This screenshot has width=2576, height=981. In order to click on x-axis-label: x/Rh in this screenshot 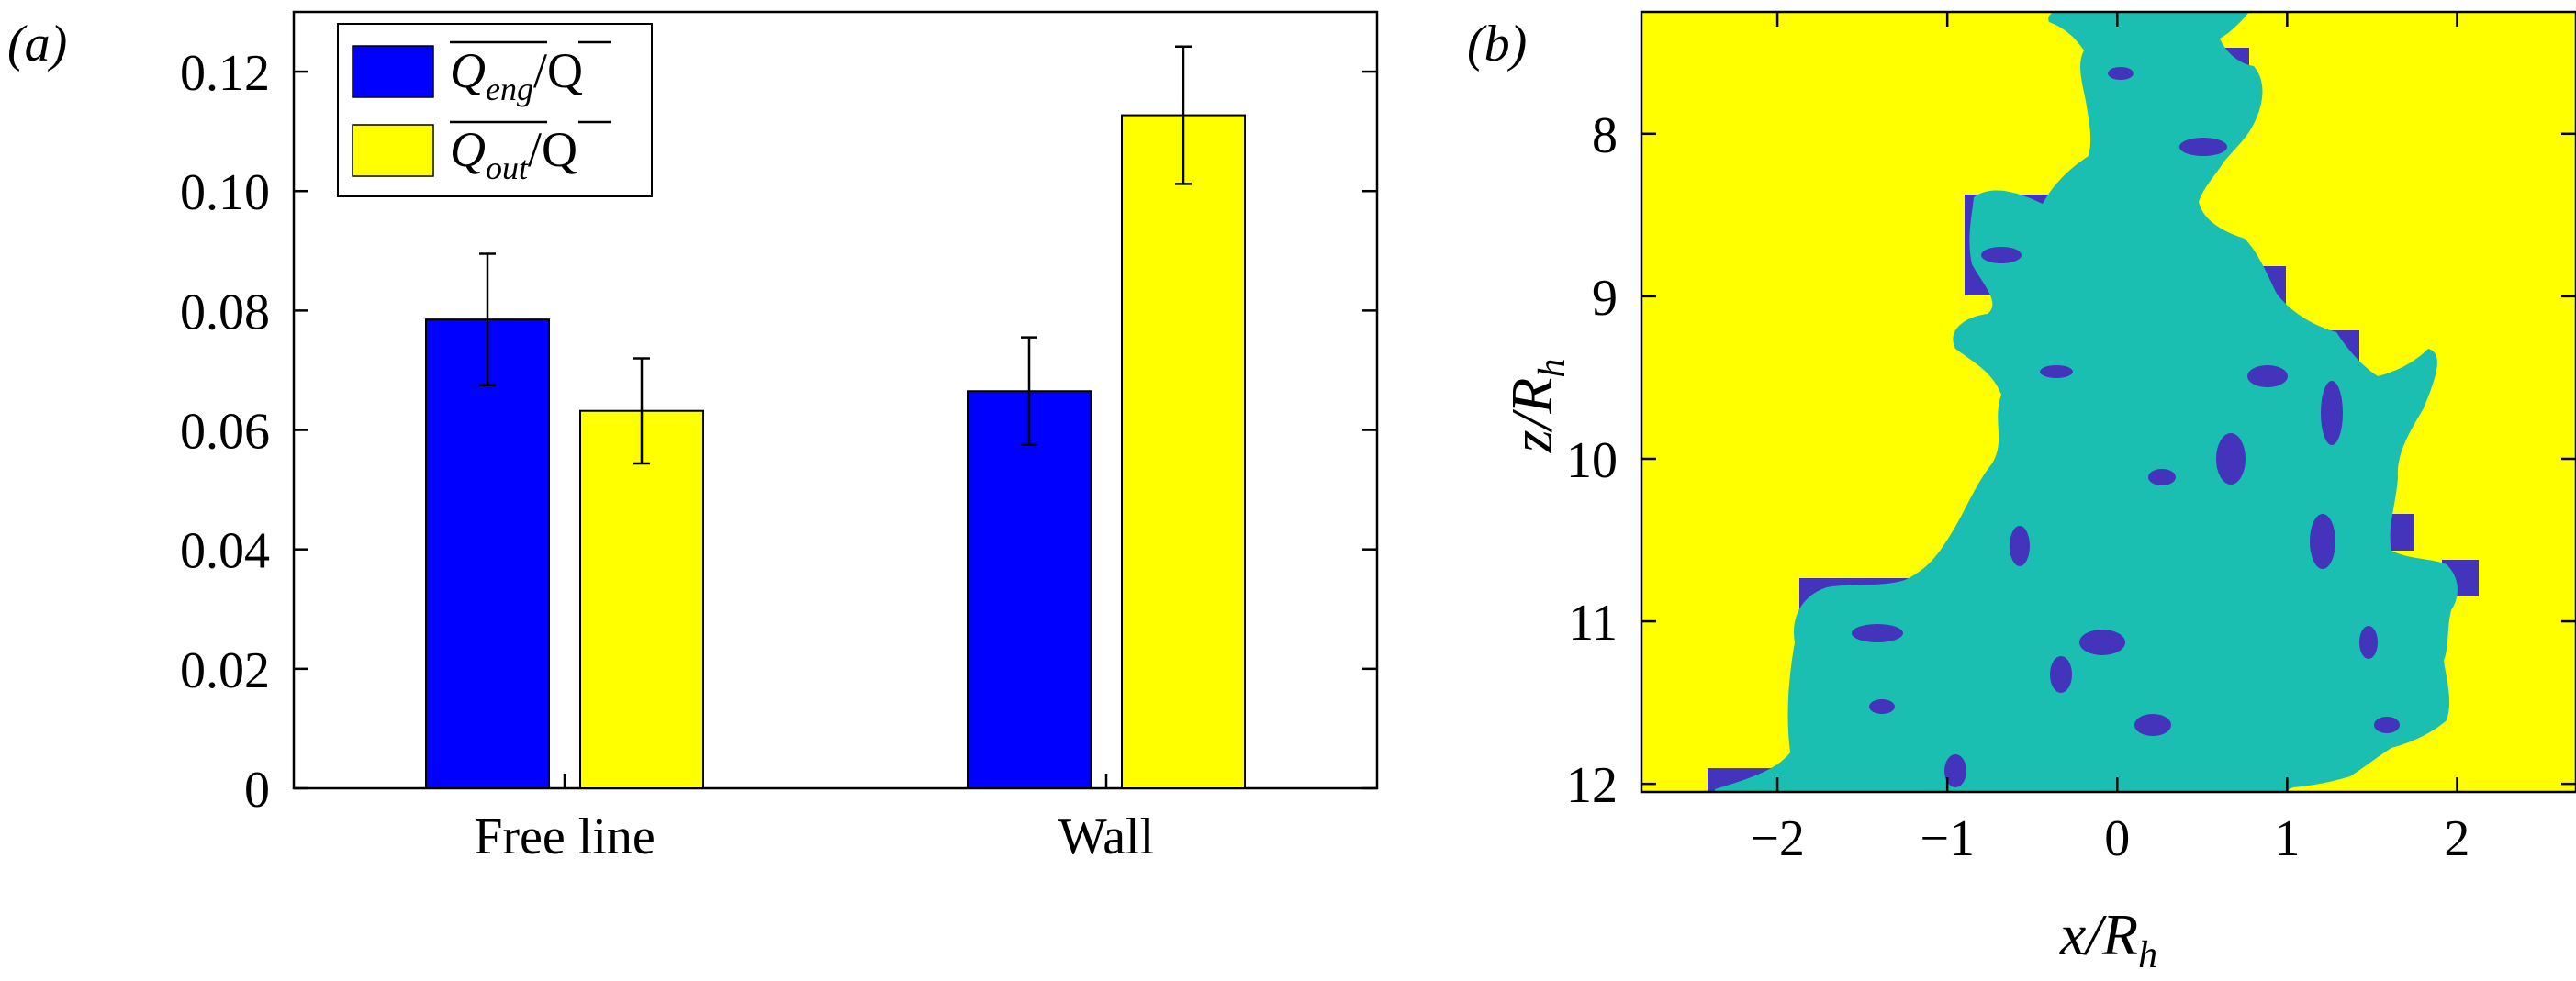, I will do `click(2108, 939)`.